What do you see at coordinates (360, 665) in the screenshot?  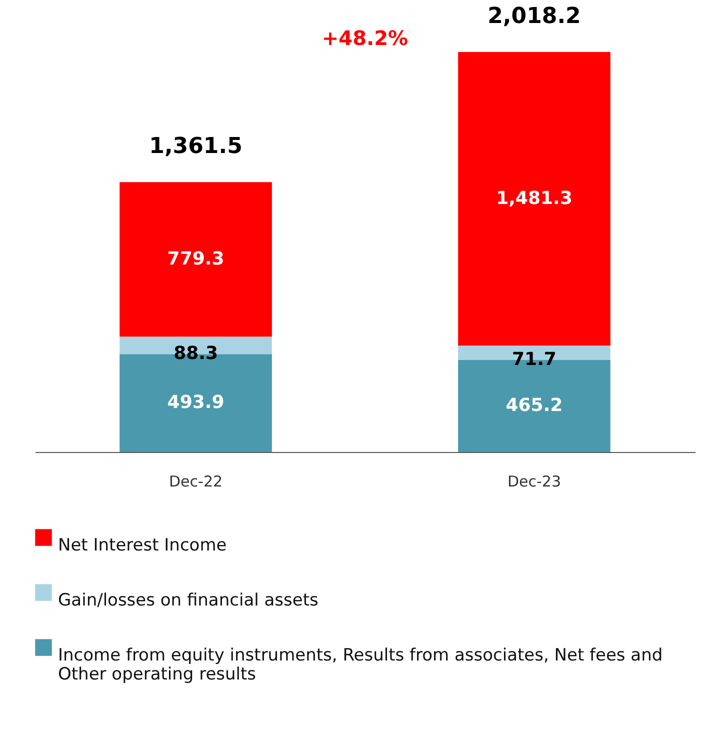 I see `legend-label: Income from equity instruments, Results from associates, Net fees and Other operating results` at bounding box center [360, 665].